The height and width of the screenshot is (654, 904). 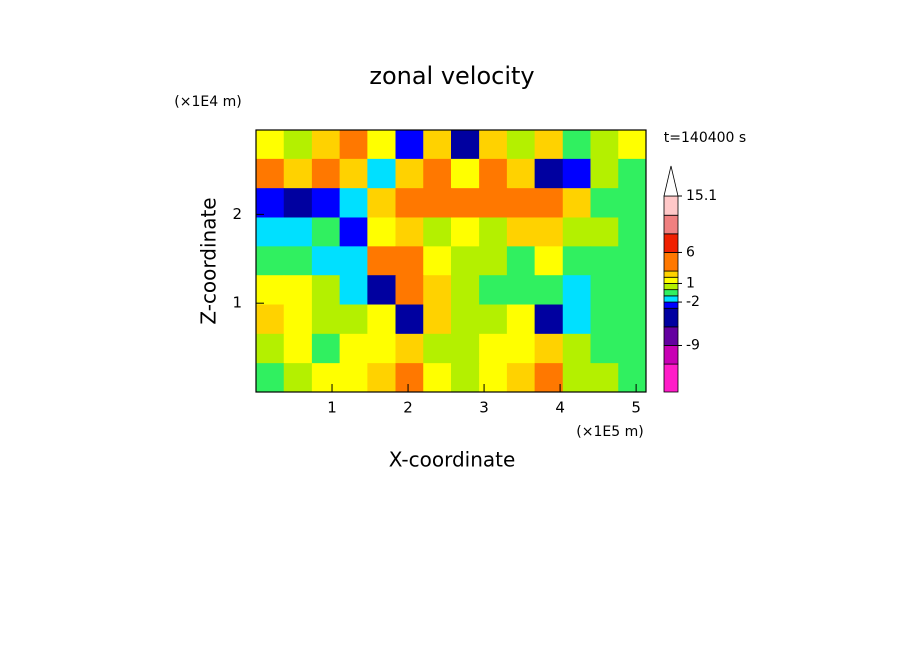 What do you see at coordinates (209, 260) in the screenshot?
I see `y-axis-title: Z-coordinate` at bounding box center [209, 260].